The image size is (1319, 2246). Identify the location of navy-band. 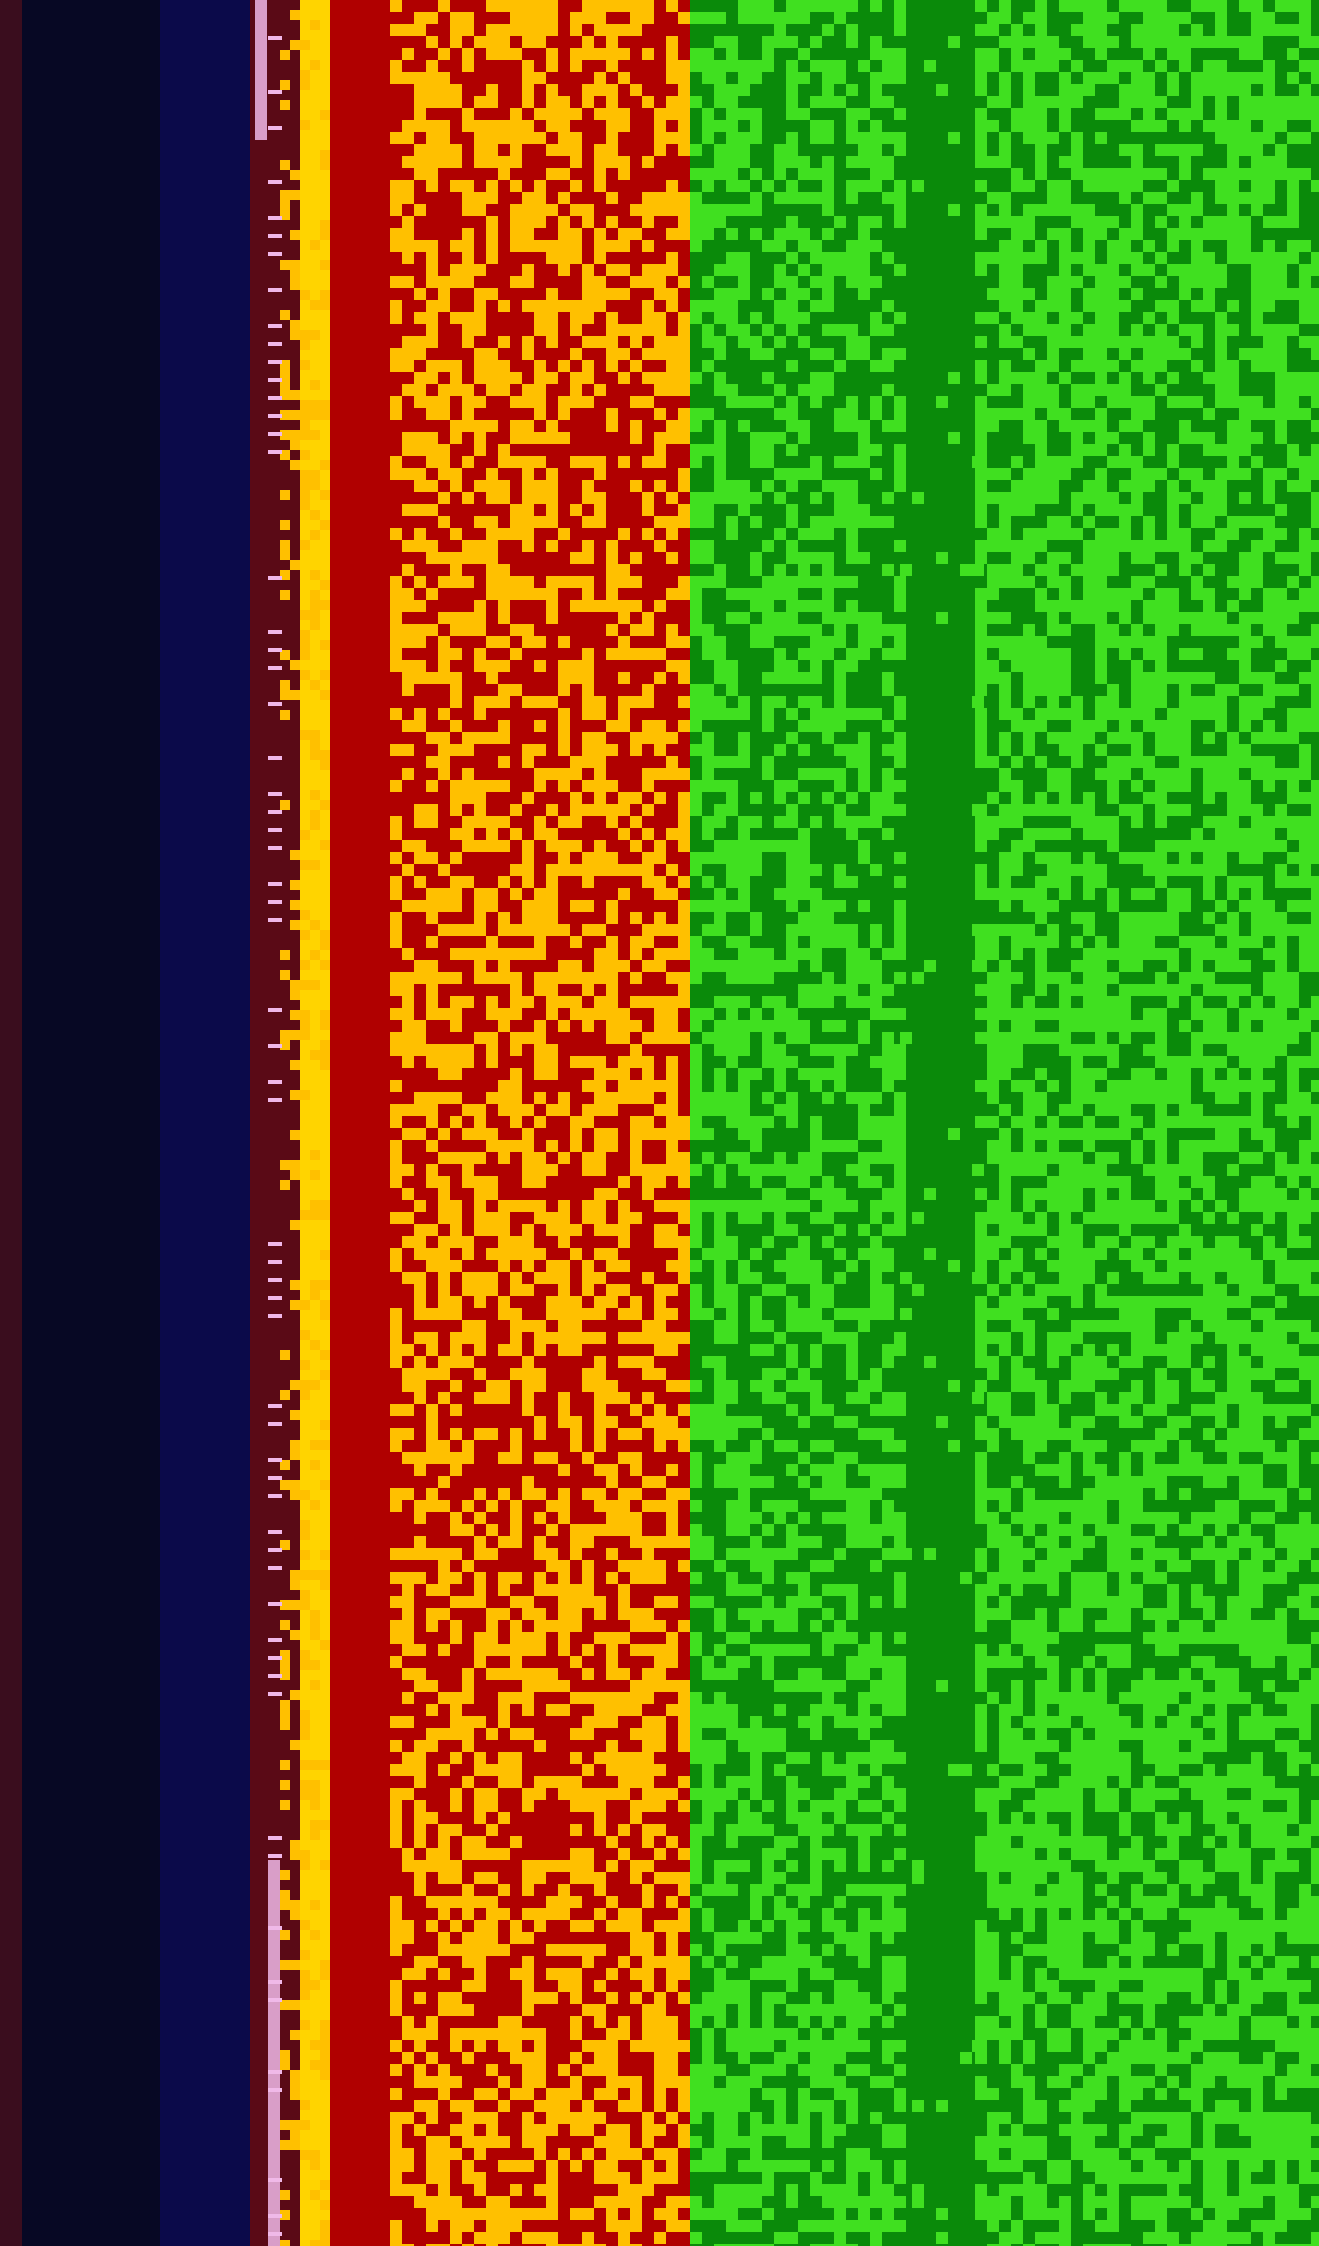
(205, 1123).